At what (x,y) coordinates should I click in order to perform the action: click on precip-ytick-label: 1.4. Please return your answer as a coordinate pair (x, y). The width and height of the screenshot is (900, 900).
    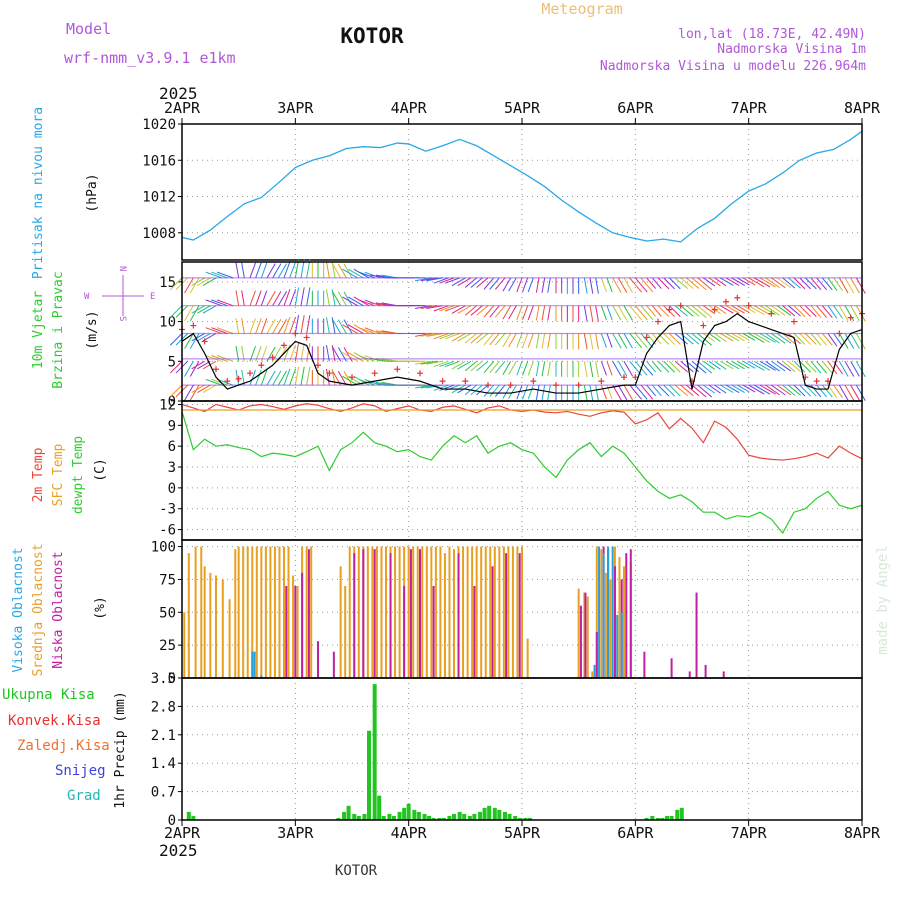
    Looking at the image, I should click on (163, 764).